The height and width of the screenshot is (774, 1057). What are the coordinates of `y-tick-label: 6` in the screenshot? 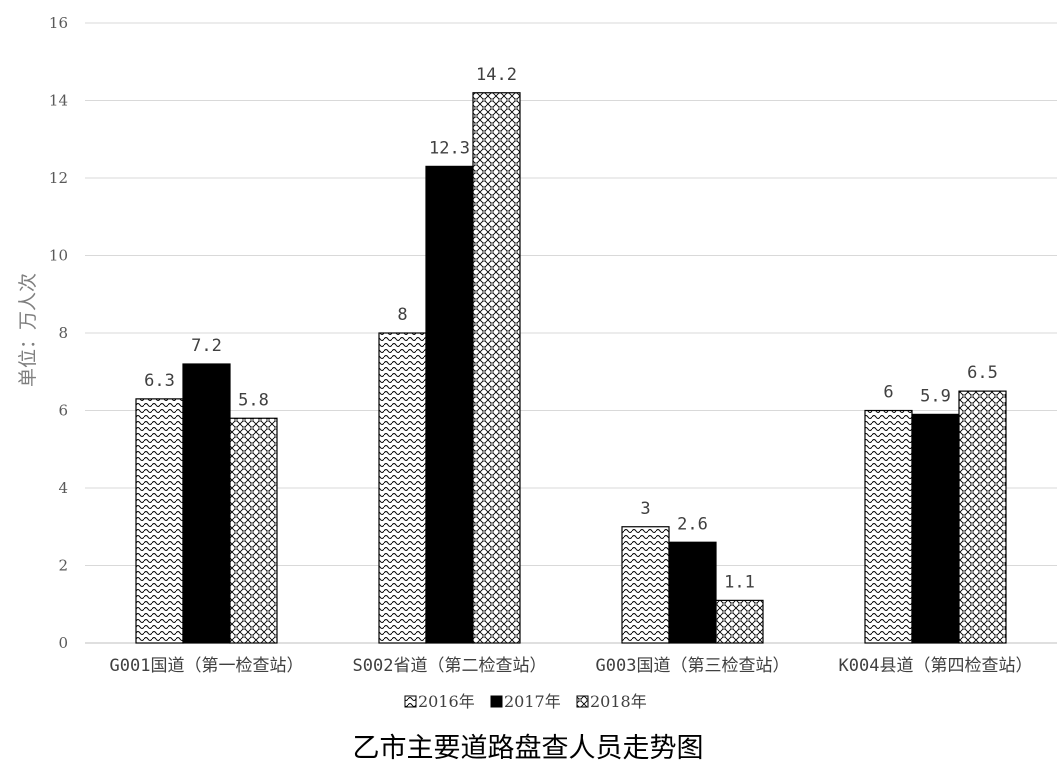 It's located at (63, 411).